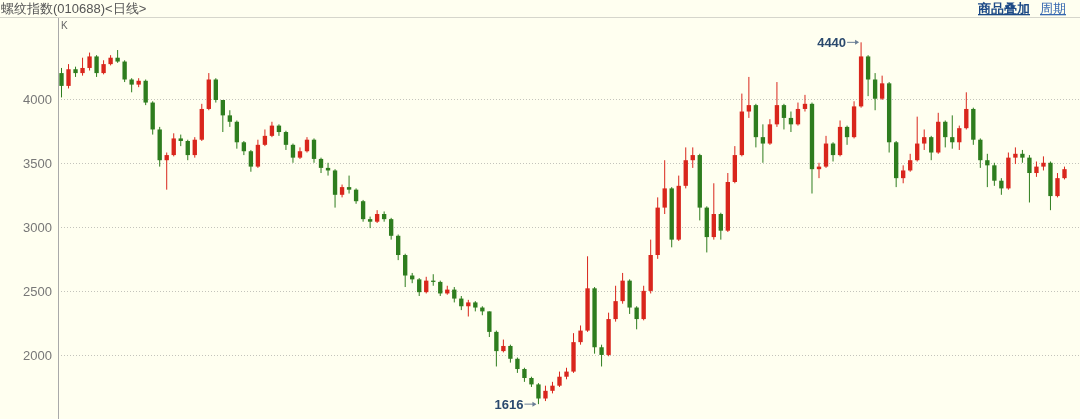 Image resolution: width=1080 pixels, height=419 pixels. What do you see at coordinates (37, 163) in the screenshot?
I see `y-tick-label: 3500` at bounding box center [37, 163].